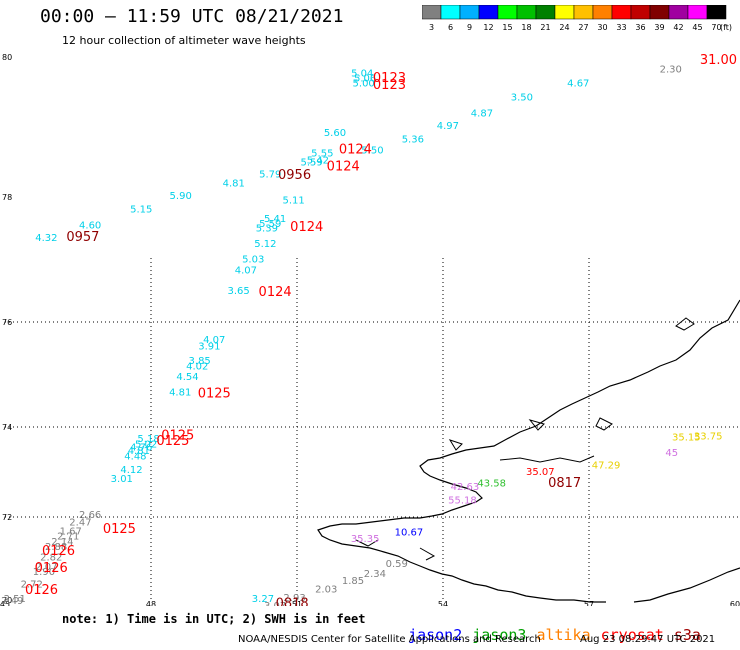 The image size is (740, 650). What do you see at coordinates (44, 572) in the screenshot?
I see `wave-label-gray: 1.90` at bounding box center [44, 572].